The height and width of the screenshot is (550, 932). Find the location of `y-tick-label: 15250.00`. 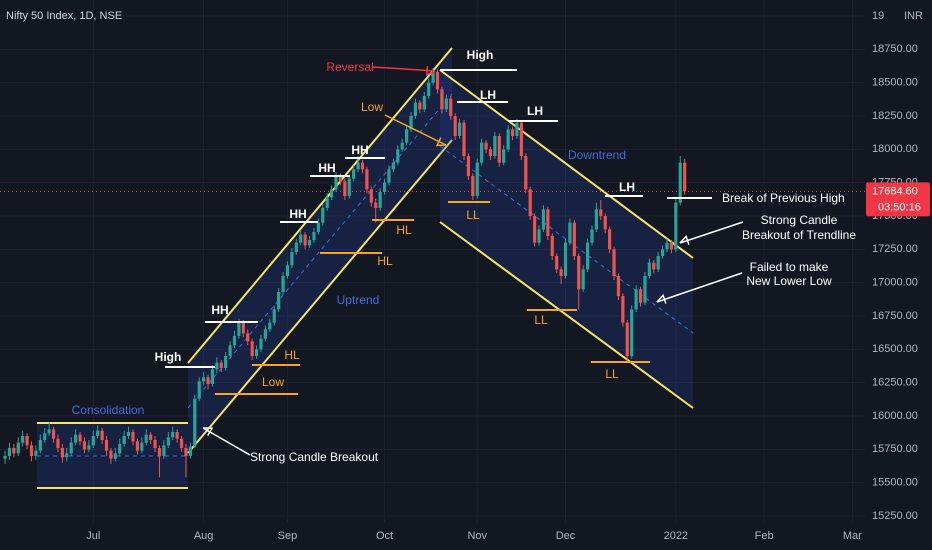

y-tick-label: 15250.00 is located at coordinates (895, 516).